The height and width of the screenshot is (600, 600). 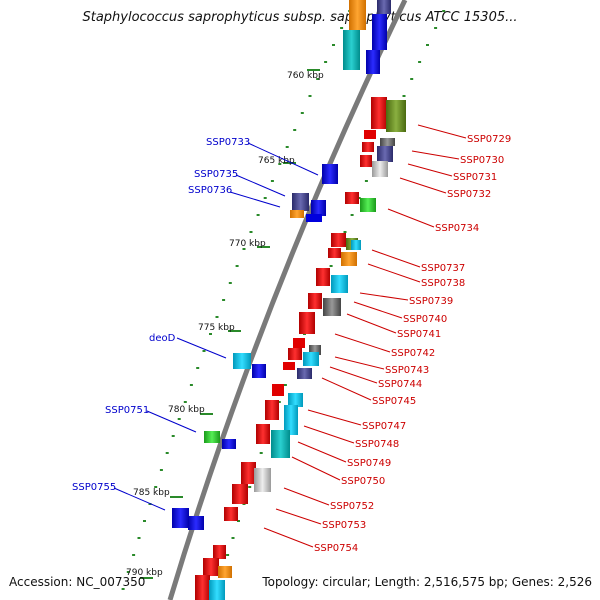 What do you see at coordinates (400, 384) in the screenshot?
I see `gene-label: SSP0744` at bounding box center [400, 384].